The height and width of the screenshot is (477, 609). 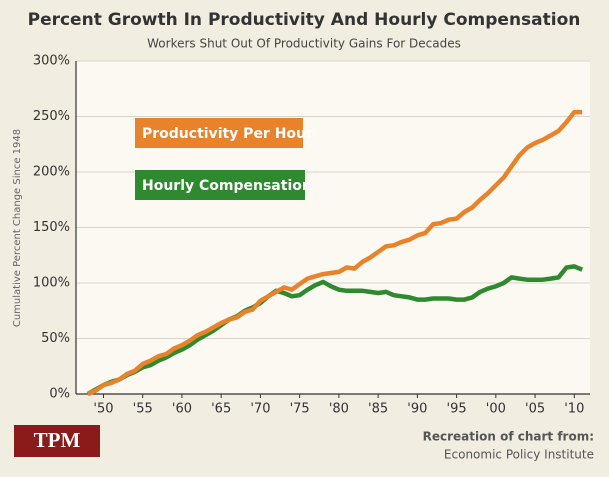 What do you see at coordinates (51, 227) in the screenshot?
I see `y-tick-label: 150%` at bounding box center [51, 227].